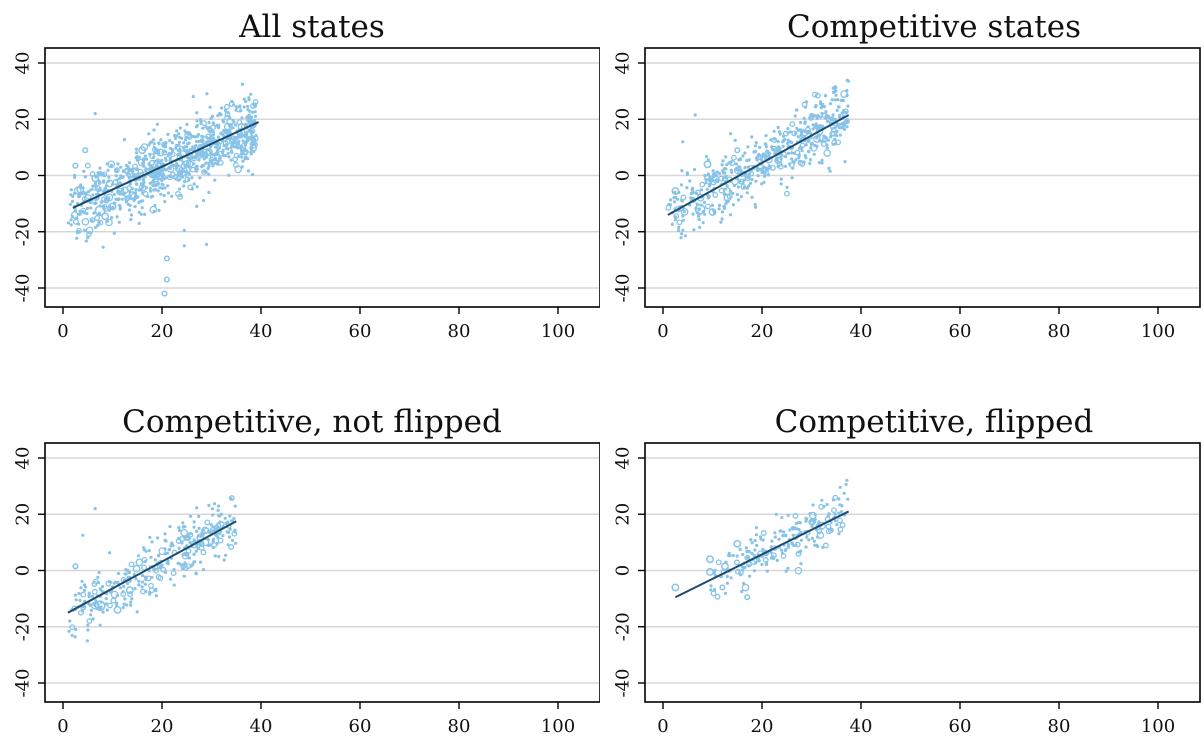  I want to click on x-tick-label: 80, so click(1059, 331).